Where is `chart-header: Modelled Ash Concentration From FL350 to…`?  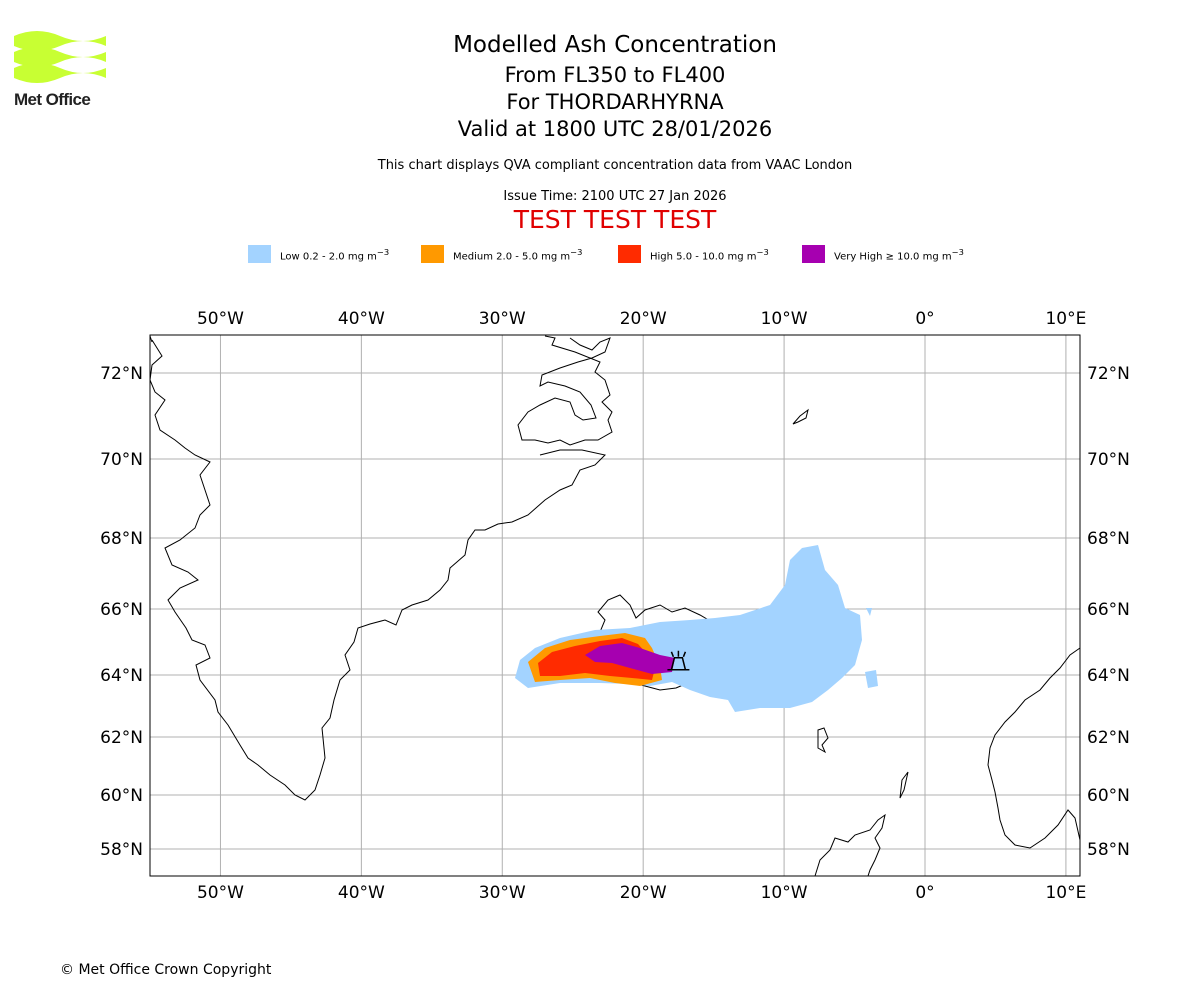 chart-header: Modelled Ash Concentration From FL350 to… is located at coordinates (615, 132).